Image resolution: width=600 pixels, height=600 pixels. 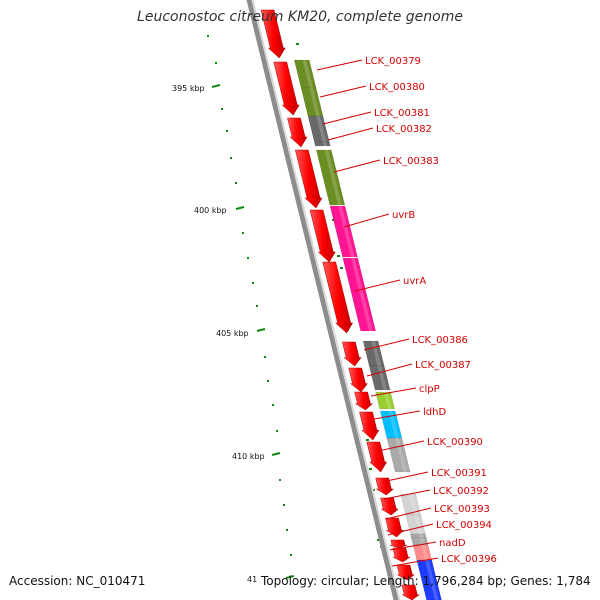 I want to click on gene-label-nadd: nadD, so click(x=452, y=543).